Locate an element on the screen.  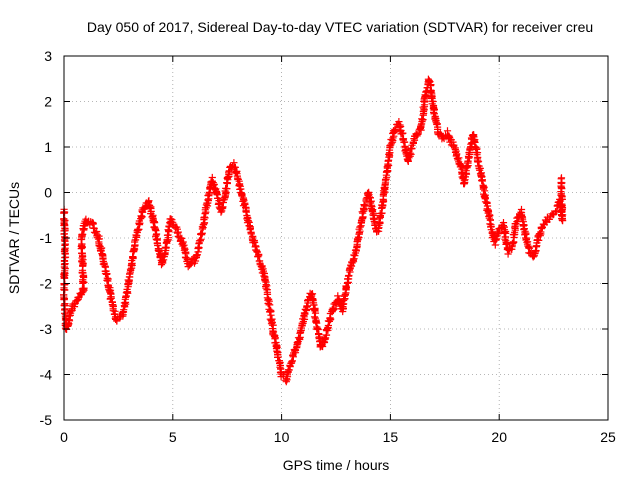
y-tick-label: -3 is located at coordinates (46, 329).